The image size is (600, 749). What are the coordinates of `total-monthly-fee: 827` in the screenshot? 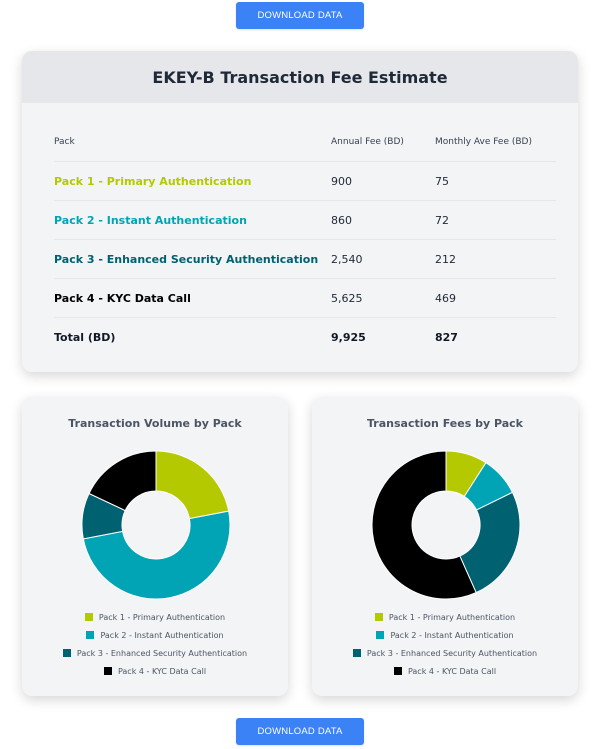 It's located at (446, 337).